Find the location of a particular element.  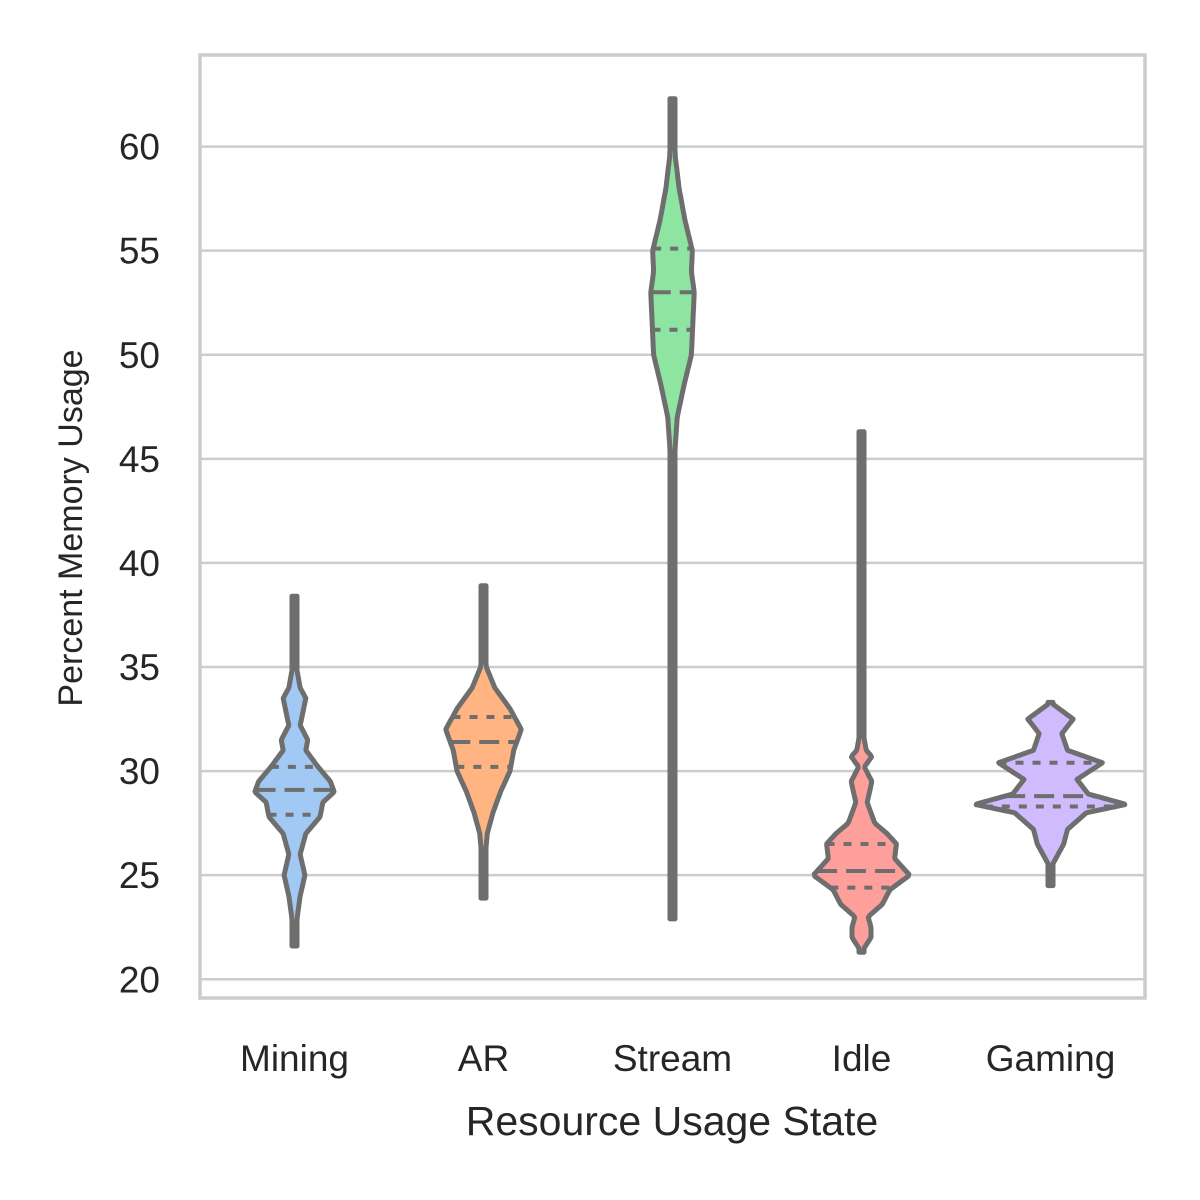

y-tick-label: 55 is located at coordinates (139, 251).